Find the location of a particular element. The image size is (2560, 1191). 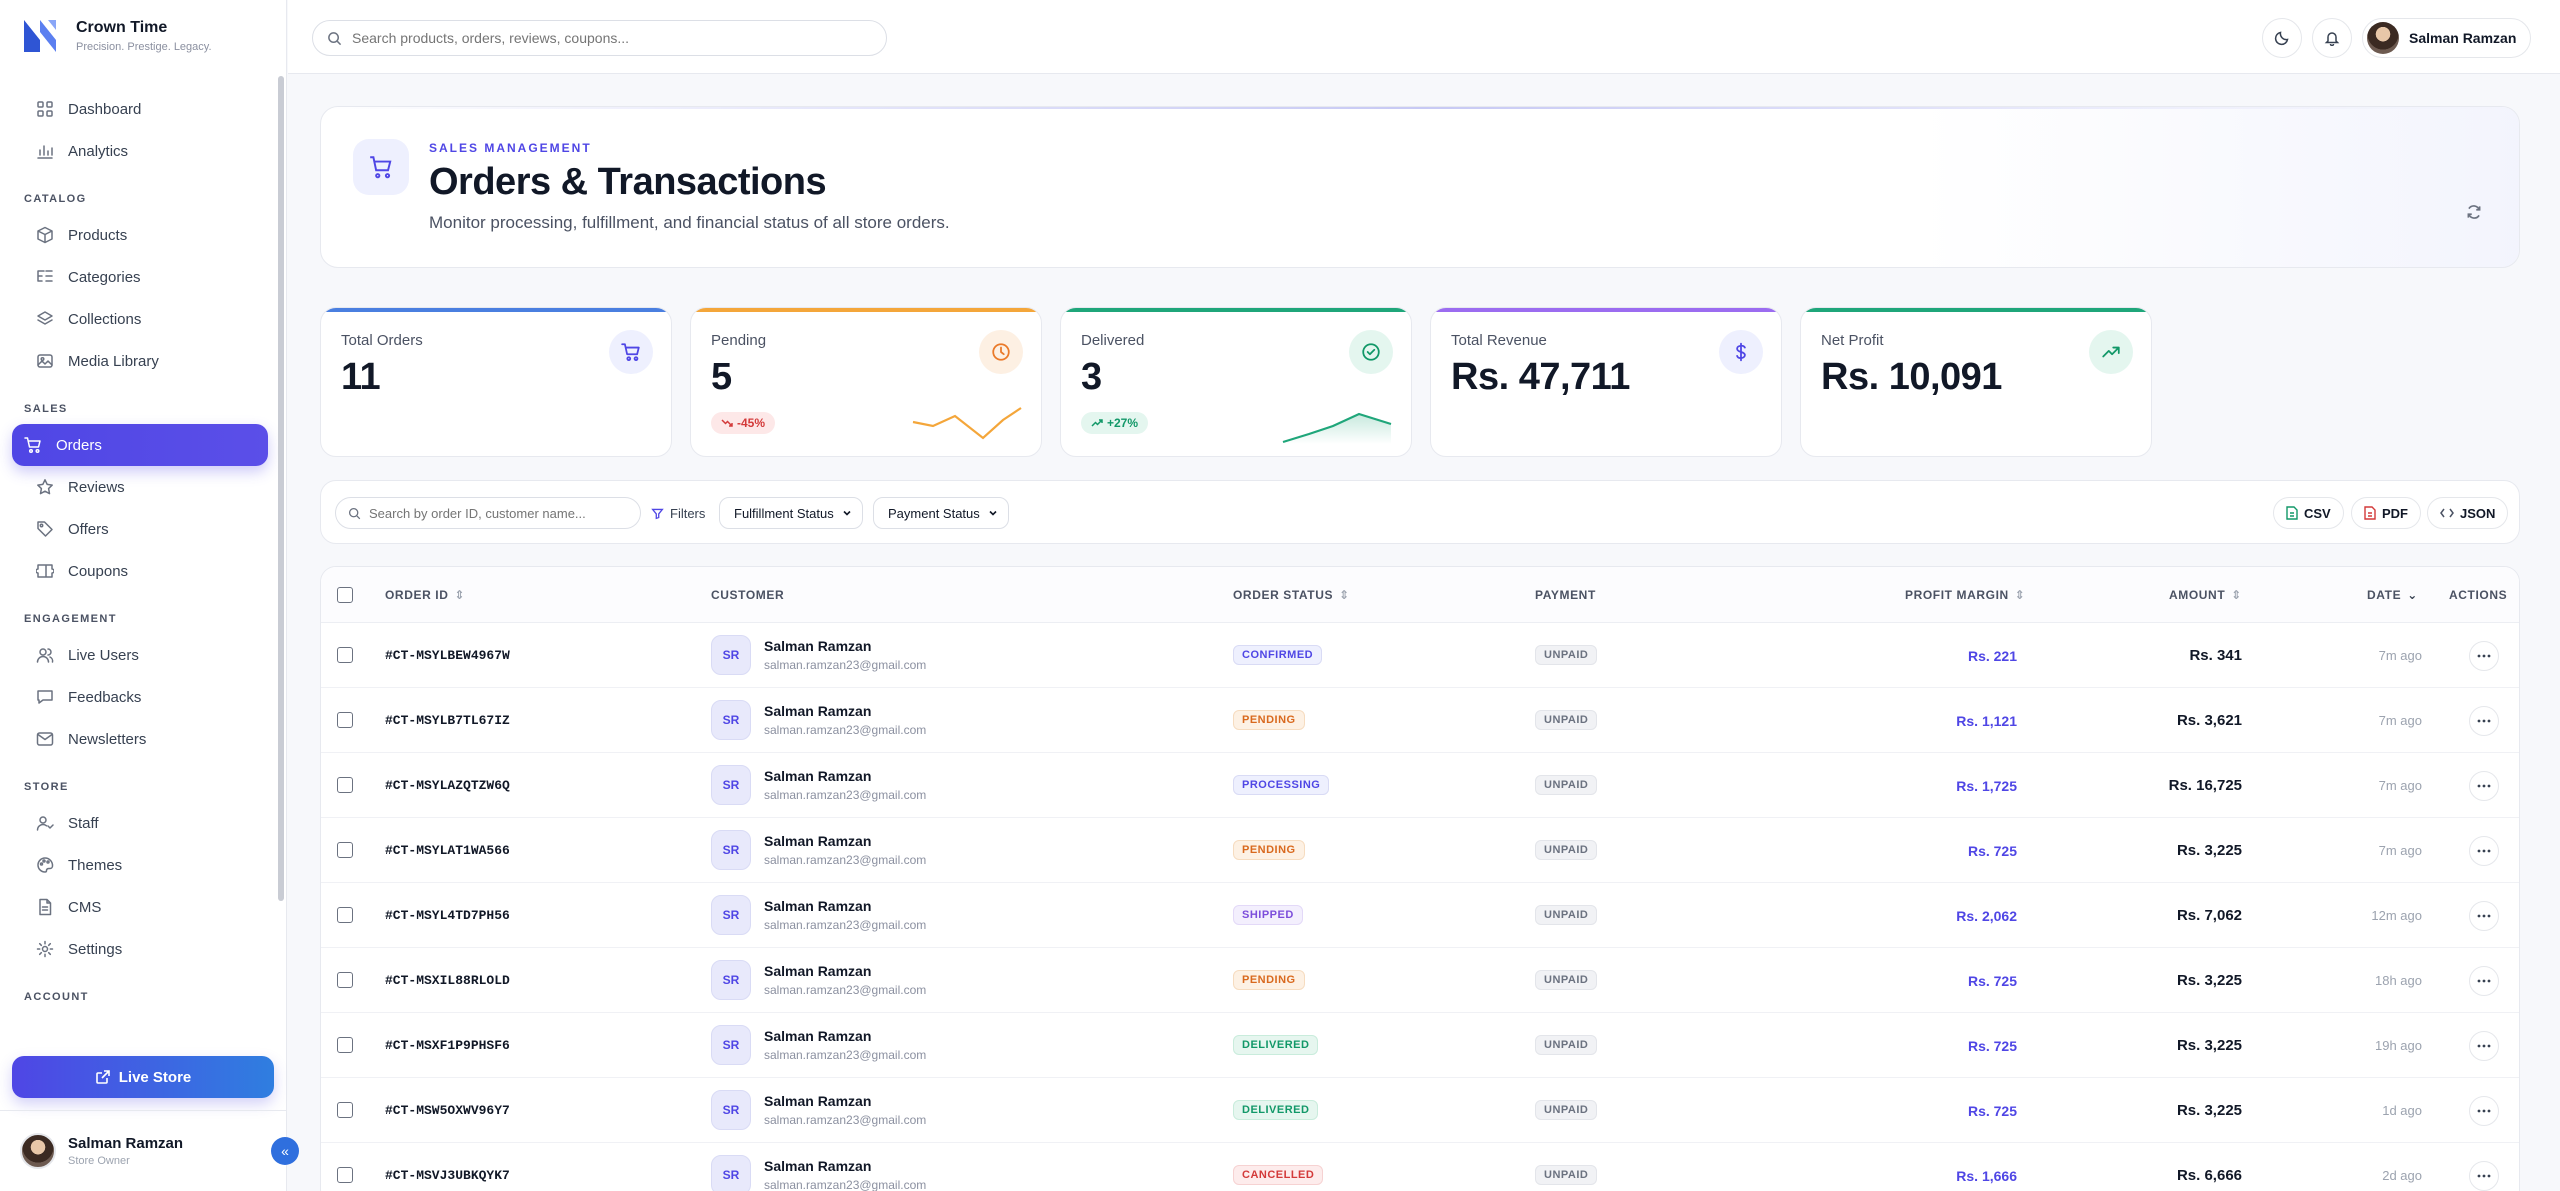

order-search is located at coordinates (488, 513).